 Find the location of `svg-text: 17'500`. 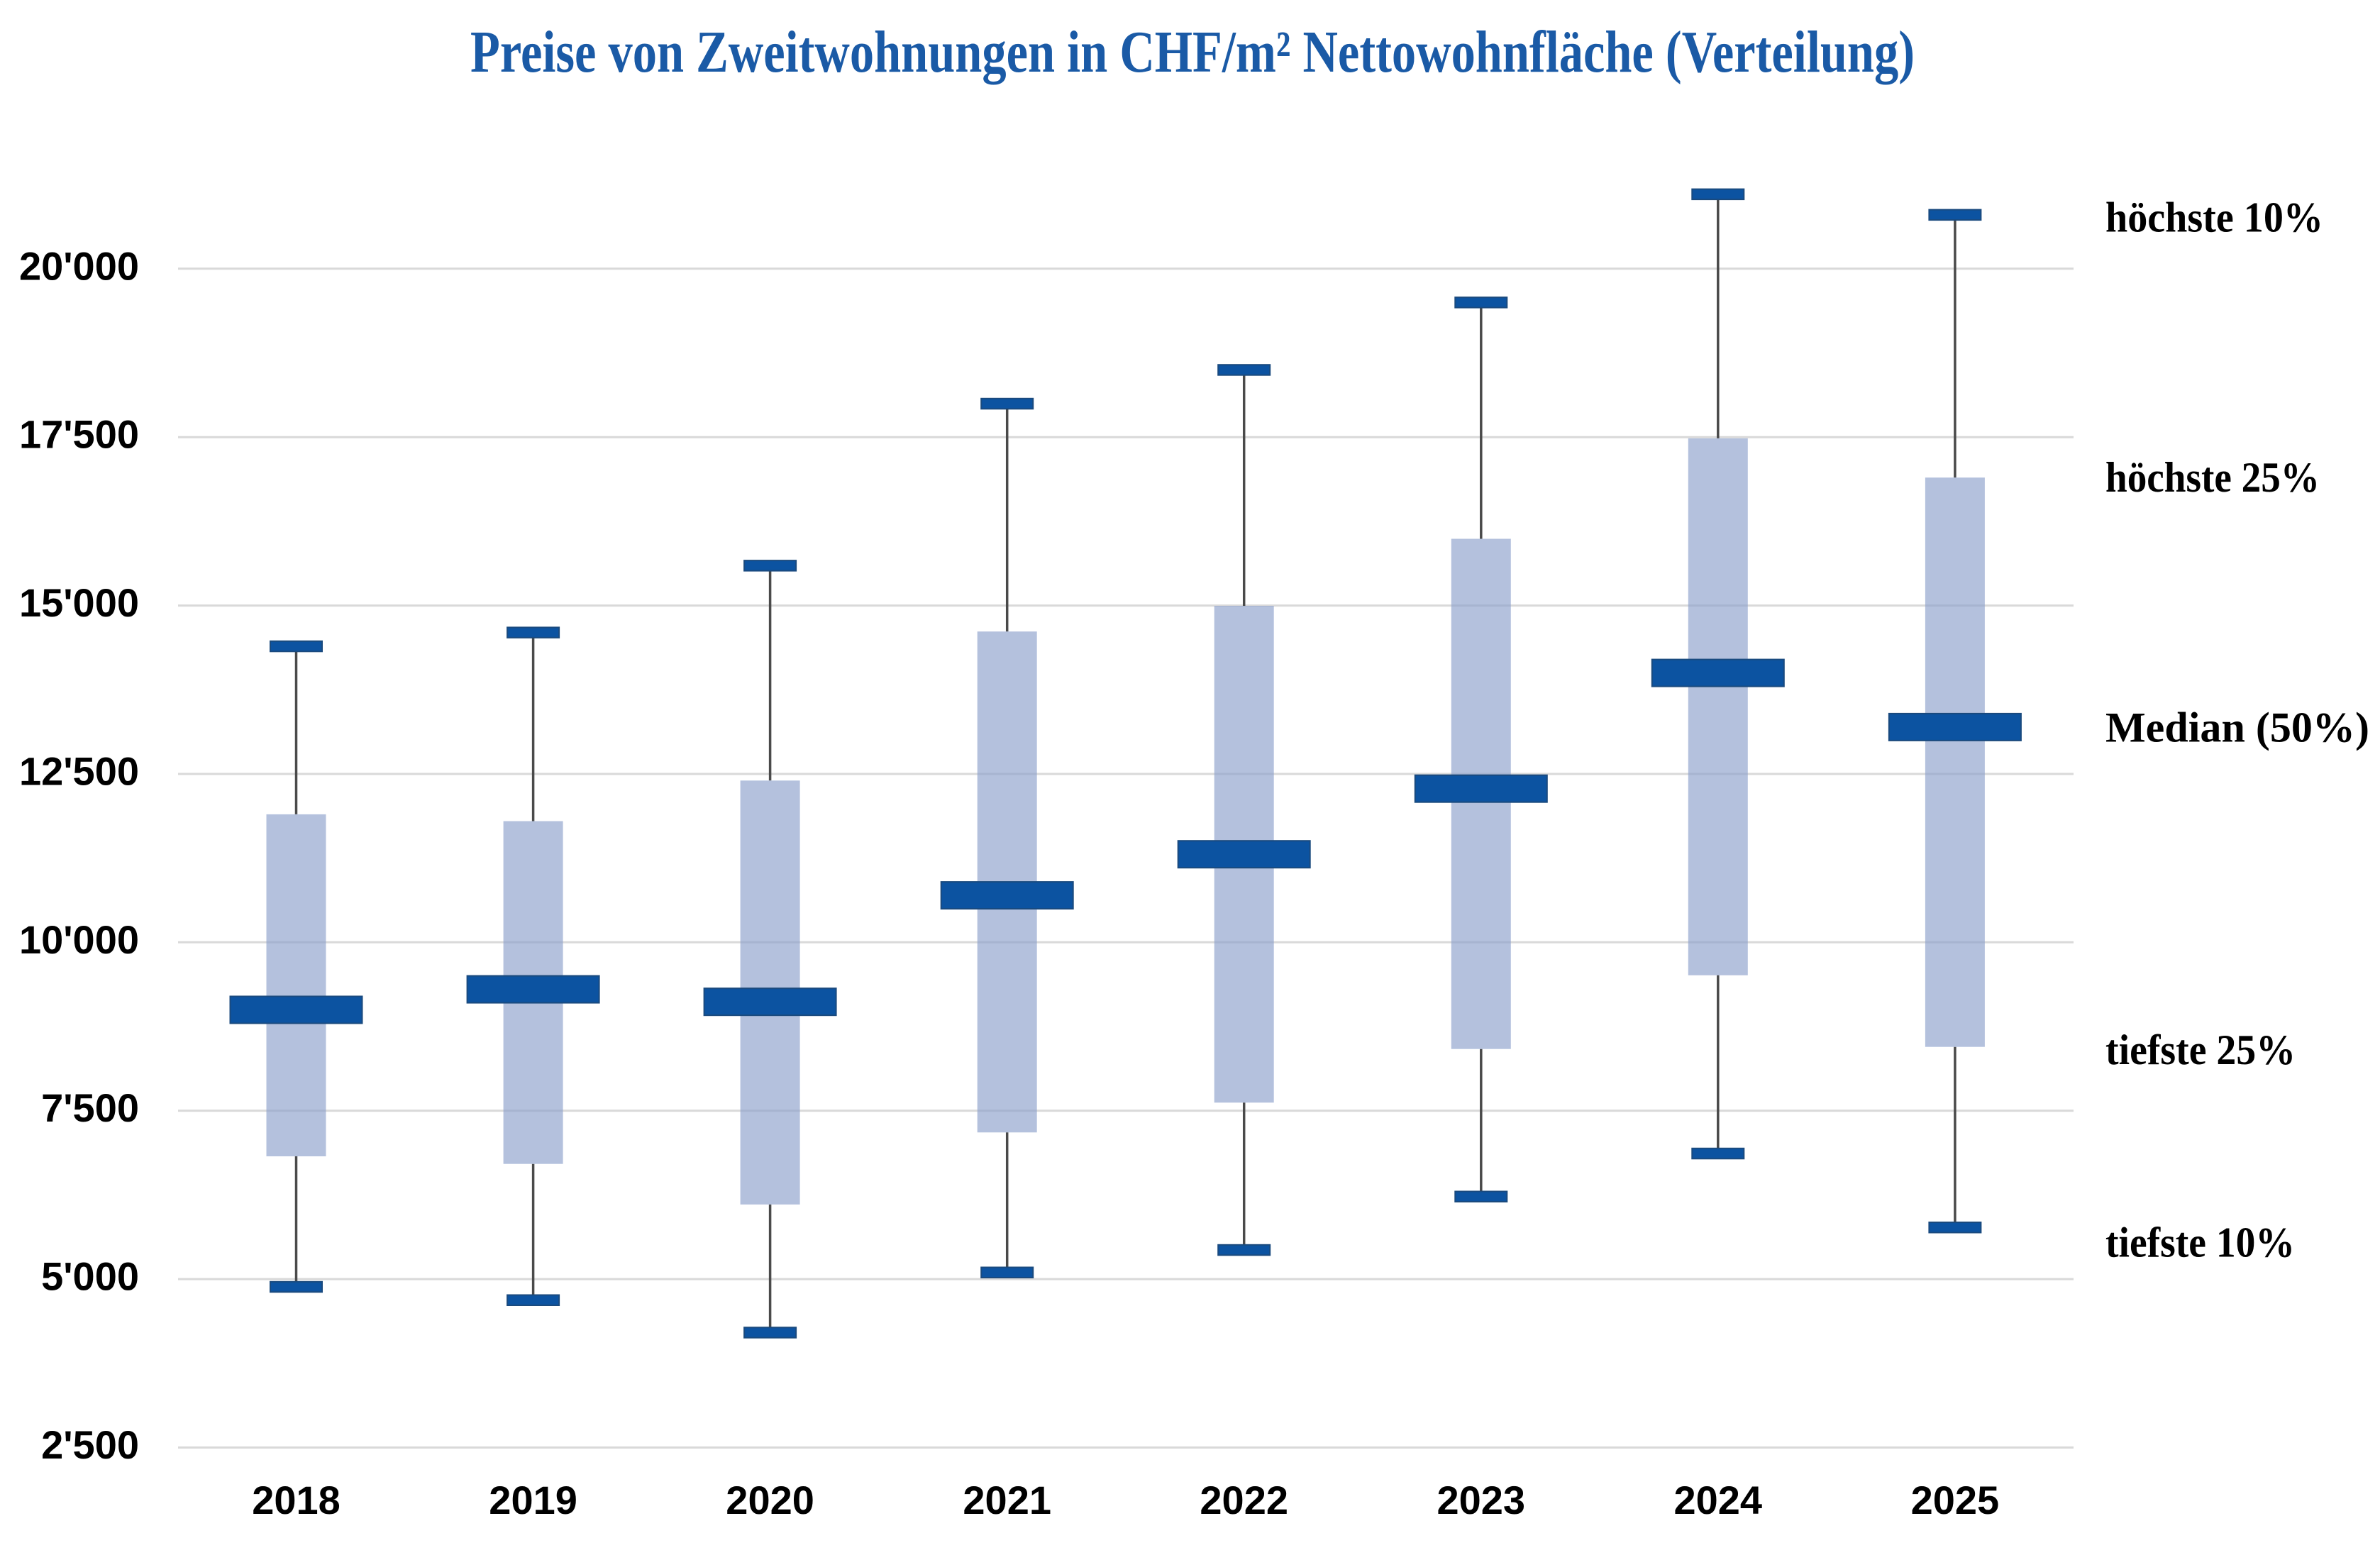

svg-text: 17'500 is located at coordinates (79, 435).